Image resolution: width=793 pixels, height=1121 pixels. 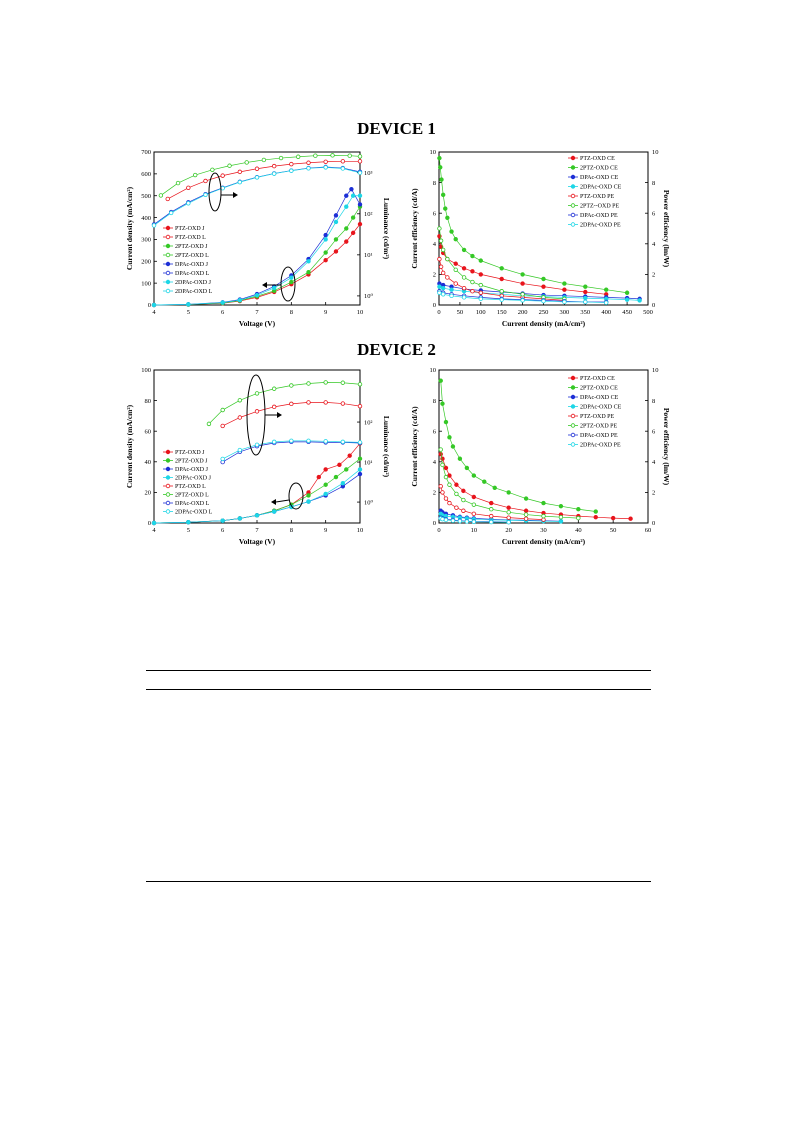 I want to click on series-ptz-oxd-ce, so click(x=535, y=486).